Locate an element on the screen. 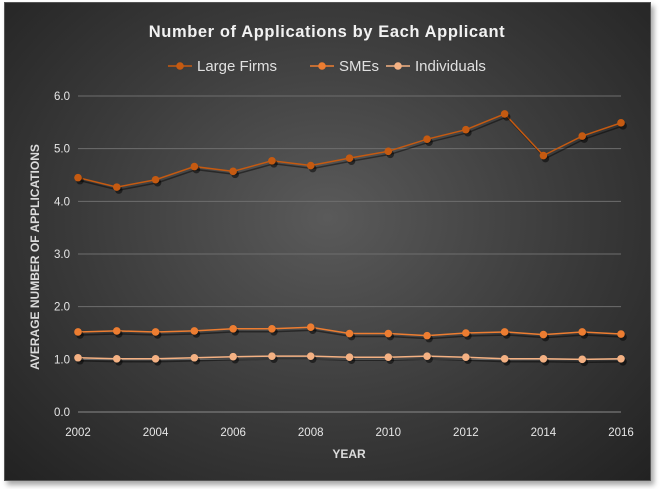 Image resolution: width=660 pixels, height=489 pixels. y-tick-label: 3.0 is located at coordinates (62, 255).